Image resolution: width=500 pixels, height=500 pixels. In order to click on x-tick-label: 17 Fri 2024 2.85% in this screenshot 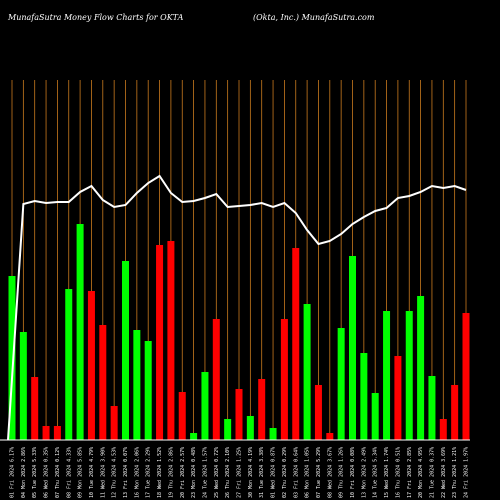, I will do `click(410, 472)`.